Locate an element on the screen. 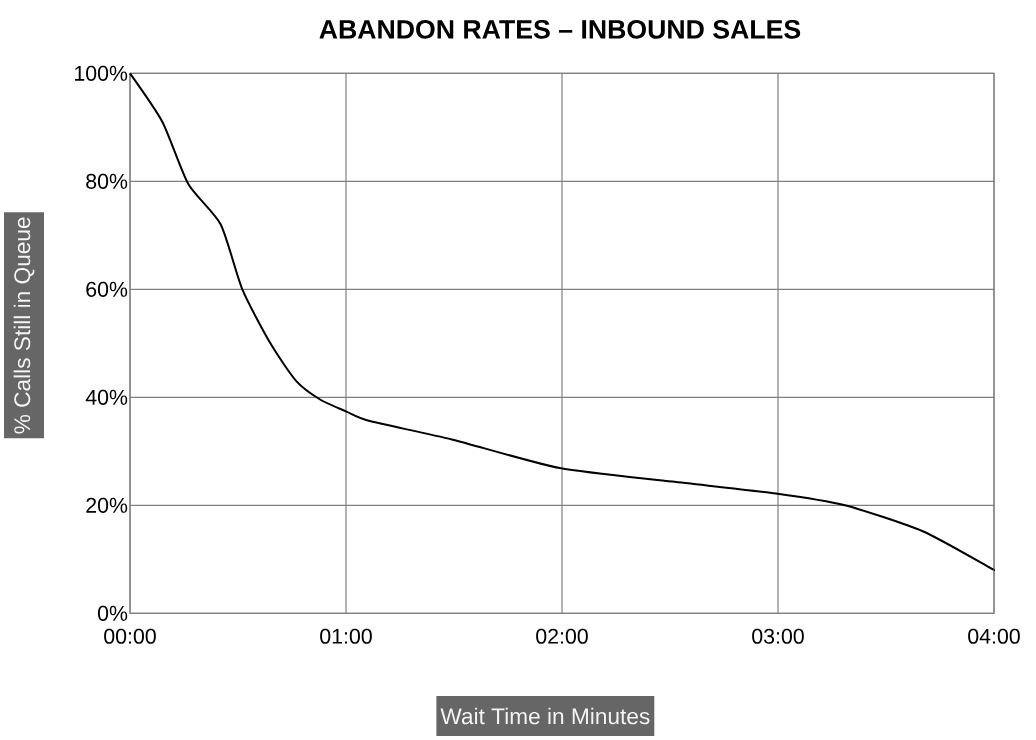  x-tick-label: 03:00 is located at coordinates (778, 636).